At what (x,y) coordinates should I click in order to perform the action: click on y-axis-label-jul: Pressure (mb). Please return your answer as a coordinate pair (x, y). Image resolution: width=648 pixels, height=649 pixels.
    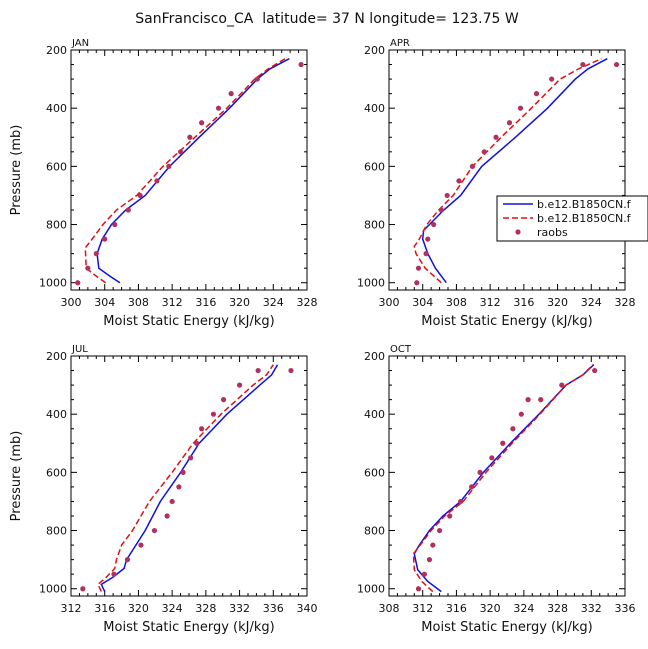
    Looking at the image, I should click on (16, 476).